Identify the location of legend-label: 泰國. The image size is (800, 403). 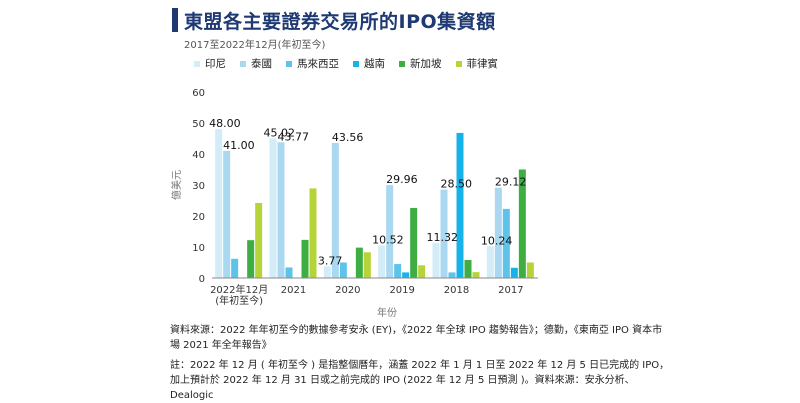
(261, 64).